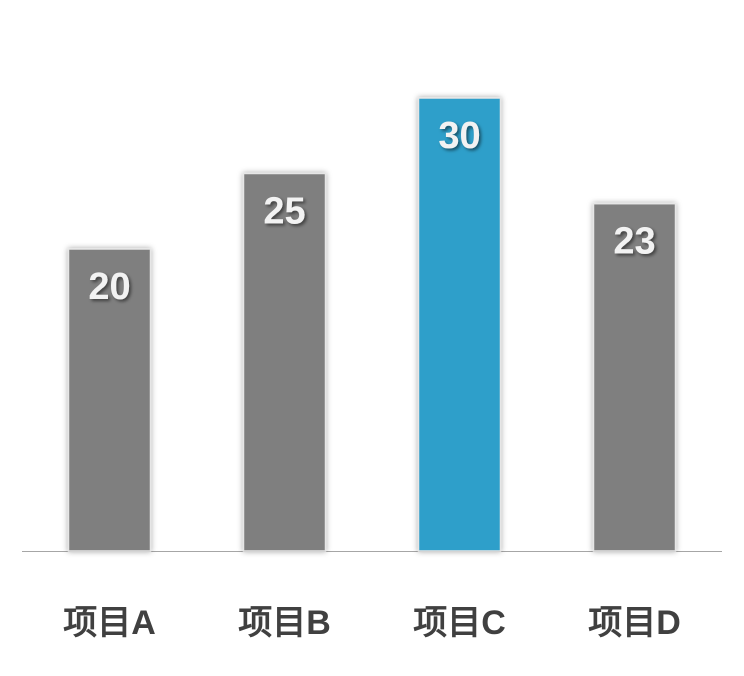 Image resolution: width=744 pixels, height=676 pixels. Describe the element at coordinates (634, 623) in the screenshot. I see `x-tick-label: 项目D` at that location.